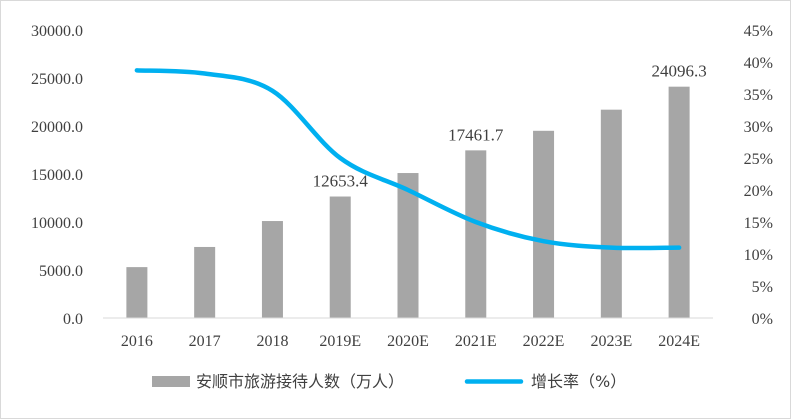 The height and width of the screenshot is (419, 791). What do you see at coordinates (758, 223) in the screenshot?
I see `right-axis-tick-label: 15%` at bounding box center [758, 223].